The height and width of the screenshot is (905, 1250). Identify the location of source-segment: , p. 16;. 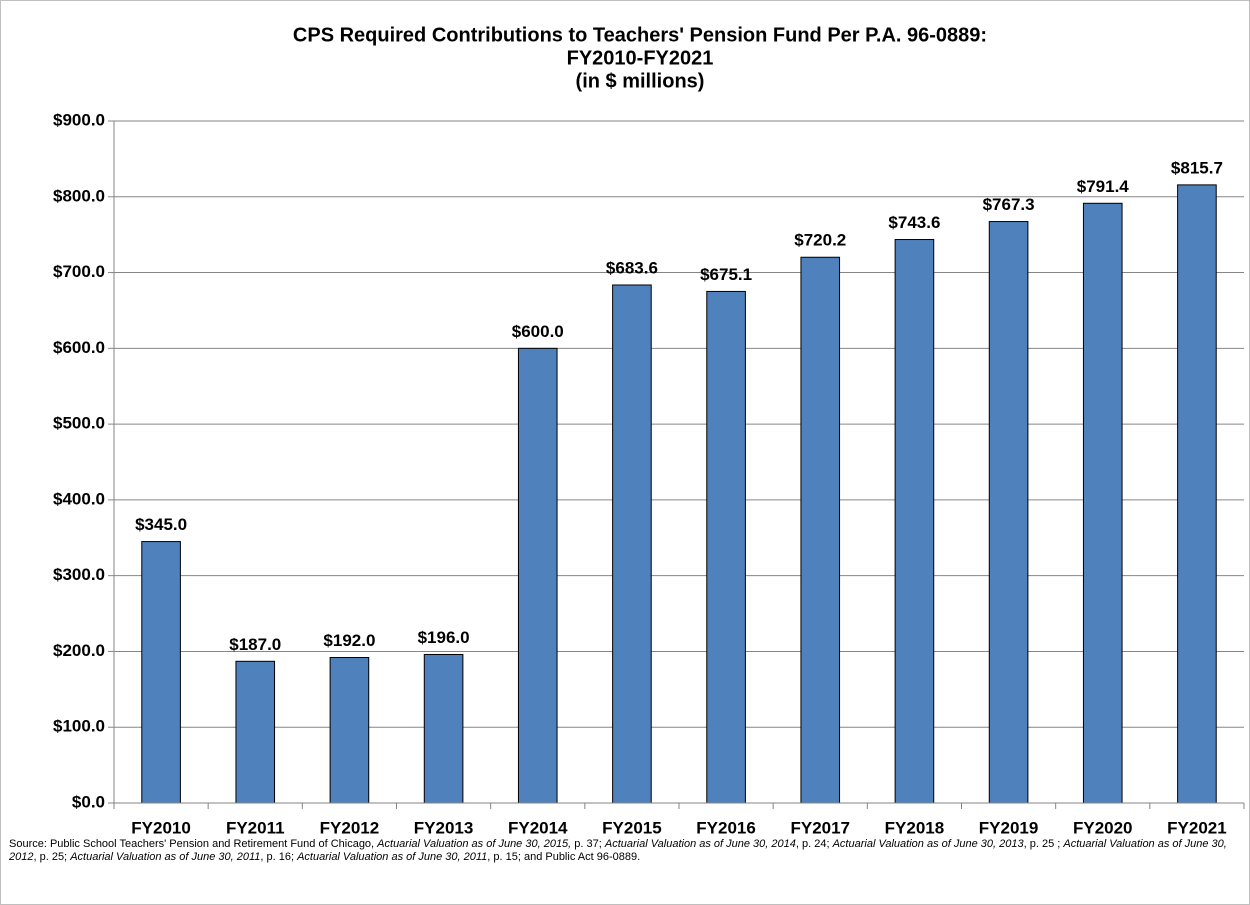
(279, 857).